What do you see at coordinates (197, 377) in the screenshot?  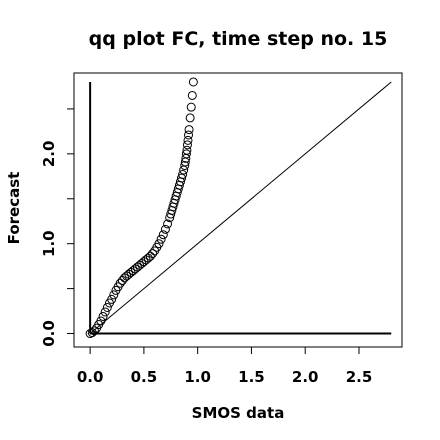 I see `x-tick-label: 1.0` at bounding box center [197, 377].